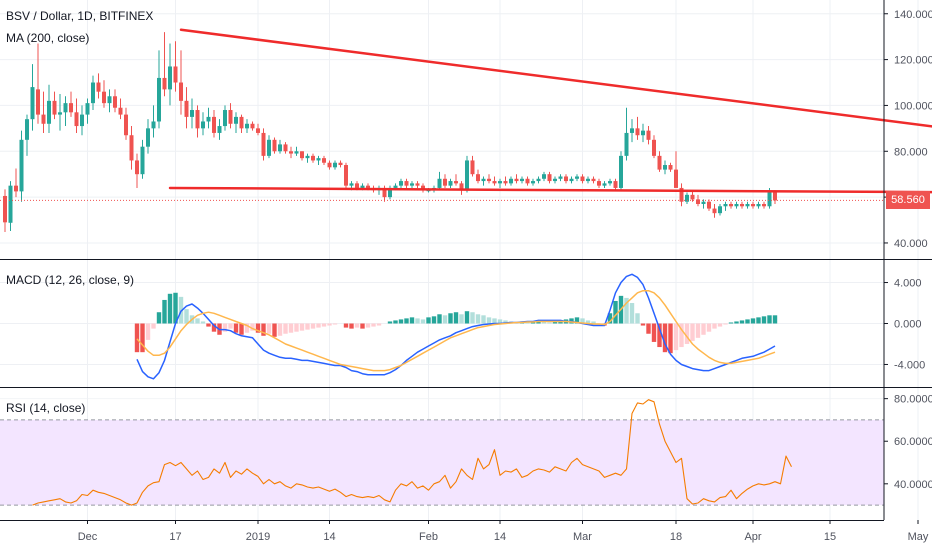  I want to click on macd-pane, so click(456, 326).